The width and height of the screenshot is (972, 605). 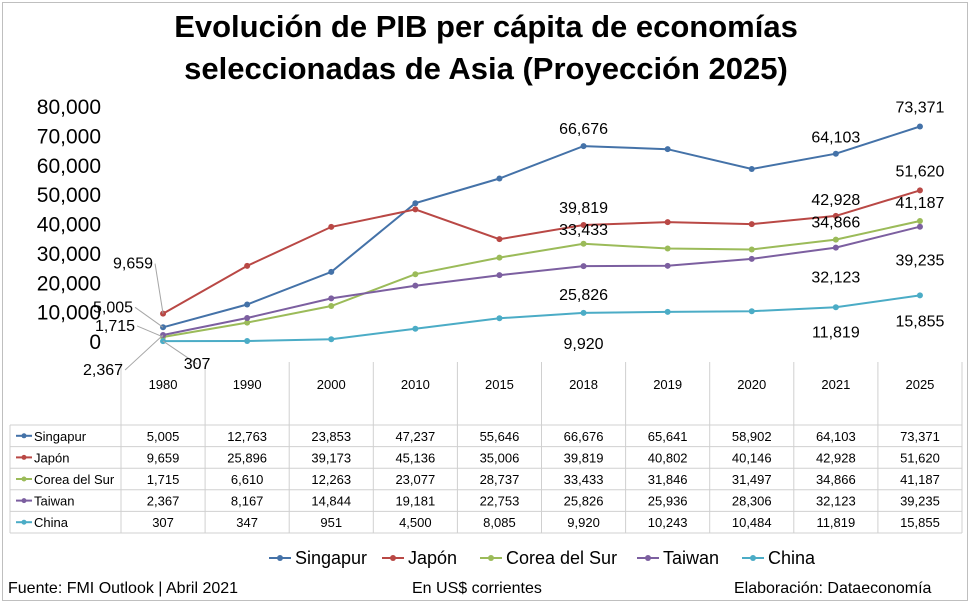 I want to click on table-cell-value: 42,928, so click(x=836, y=457).